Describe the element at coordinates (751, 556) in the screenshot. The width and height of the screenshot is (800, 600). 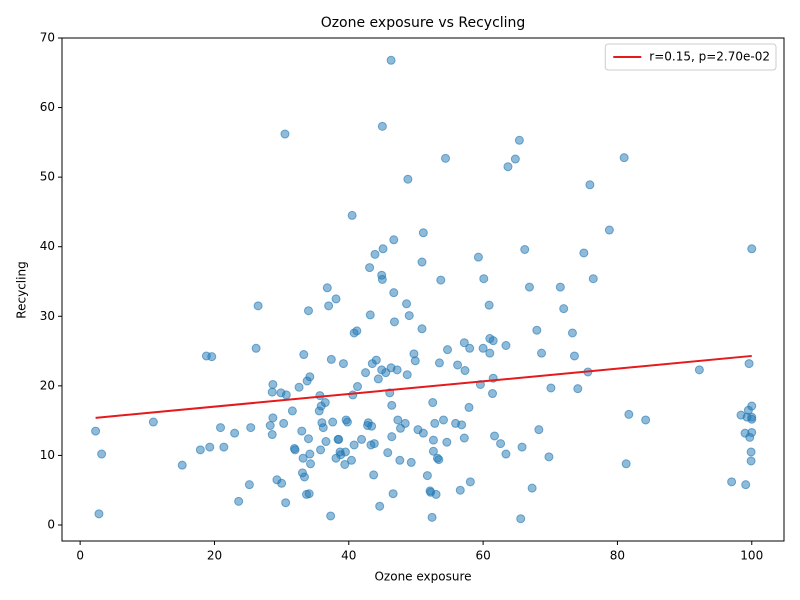
I see `x-tick-label: 100` at that location.